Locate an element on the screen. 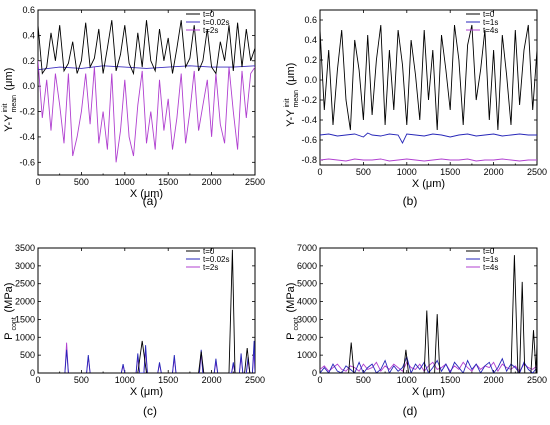 Image resolution: width=550 pixels, height=425 pixels. y-tick-label: 0.6 is located at coordinates (310, 20).